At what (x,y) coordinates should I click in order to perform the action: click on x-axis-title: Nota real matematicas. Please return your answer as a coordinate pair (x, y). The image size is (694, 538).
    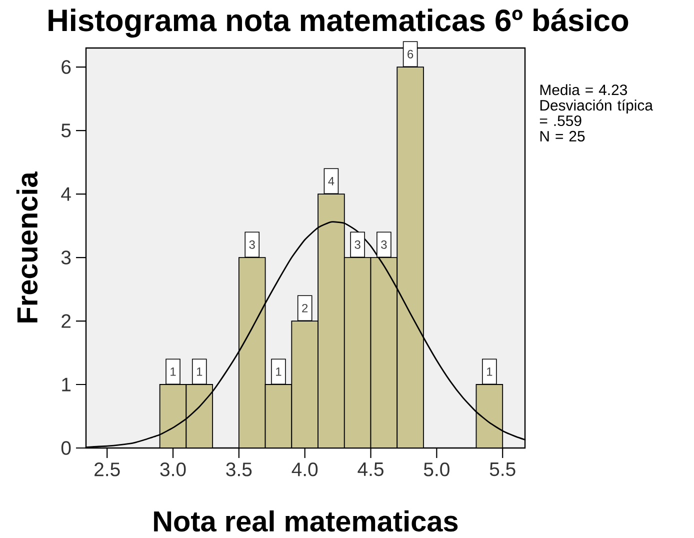
    Looking at the image, I should click on (306, 521).